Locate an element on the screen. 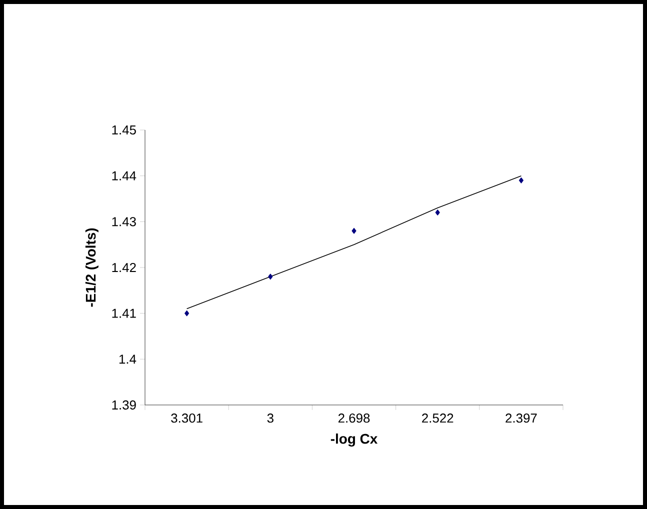  y-tick-label: 1.44 is located at coordinates (124, 175).